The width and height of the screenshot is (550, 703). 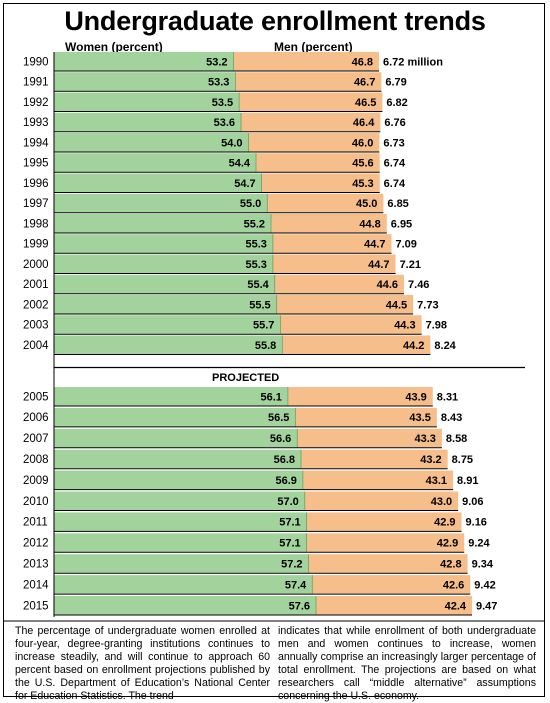 I want to click on women-value-1996: 54.7, so click(x=244, y=184).